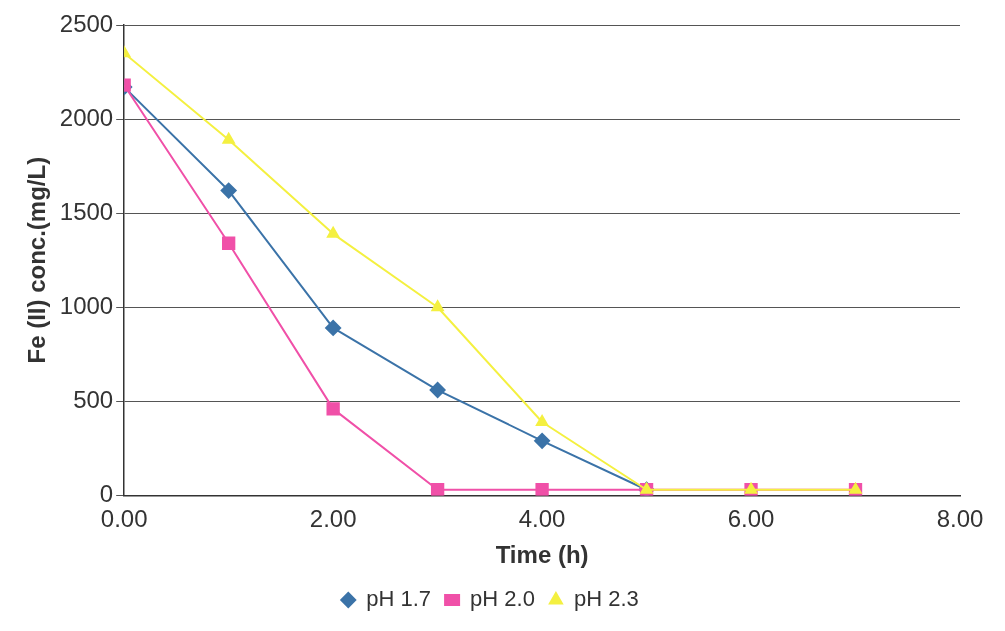 Image resolution: width=1005 pixels, height=631 pixels. I want to click on y-tick-label: 1500, so click(86, 211).